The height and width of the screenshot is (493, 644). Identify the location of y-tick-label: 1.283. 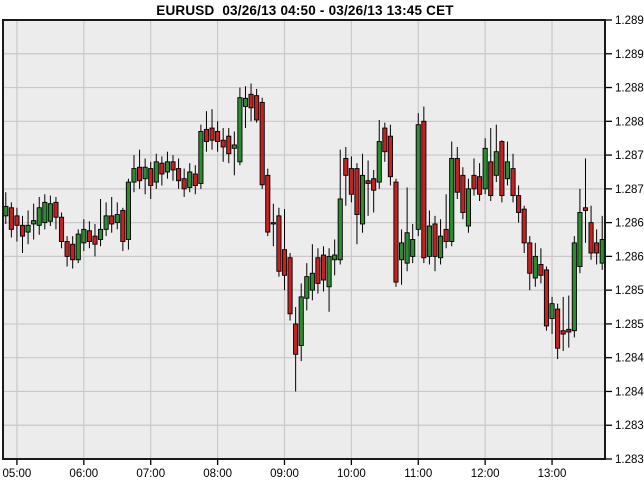
(629, 460).